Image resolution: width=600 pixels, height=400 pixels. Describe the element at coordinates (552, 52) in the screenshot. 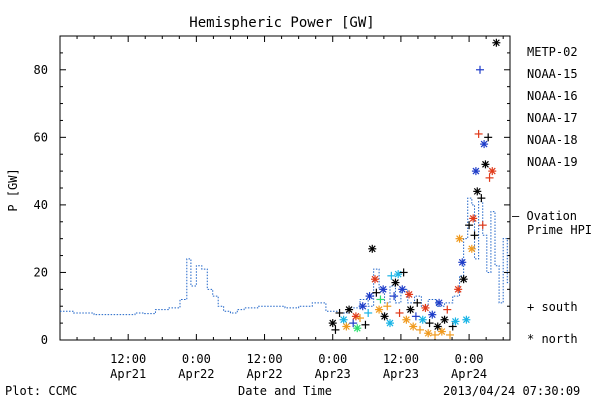

I see `legend-item: METP-02` at that location.